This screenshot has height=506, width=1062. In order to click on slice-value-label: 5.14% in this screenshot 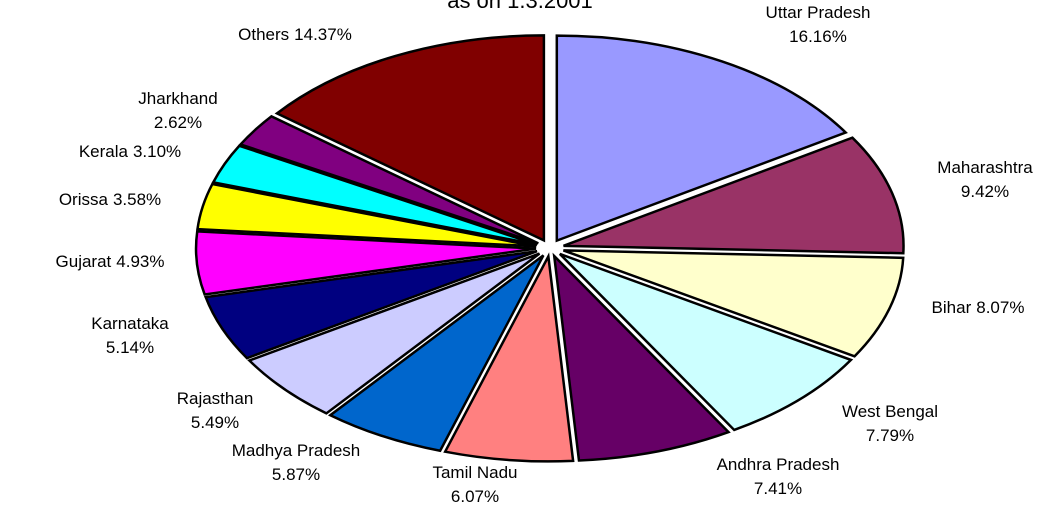, I will do `click(130, 347)`.